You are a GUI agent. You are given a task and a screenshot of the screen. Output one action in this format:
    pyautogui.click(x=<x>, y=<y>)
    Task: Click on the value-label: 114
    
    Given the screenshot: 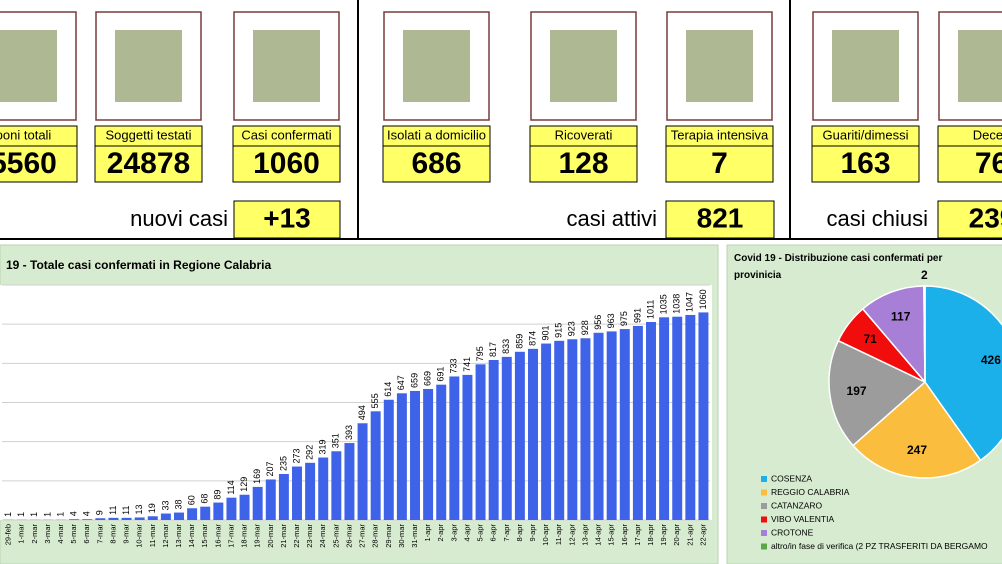 What is the action you would take?
    pyautogui.click(x=231, y=487)
    